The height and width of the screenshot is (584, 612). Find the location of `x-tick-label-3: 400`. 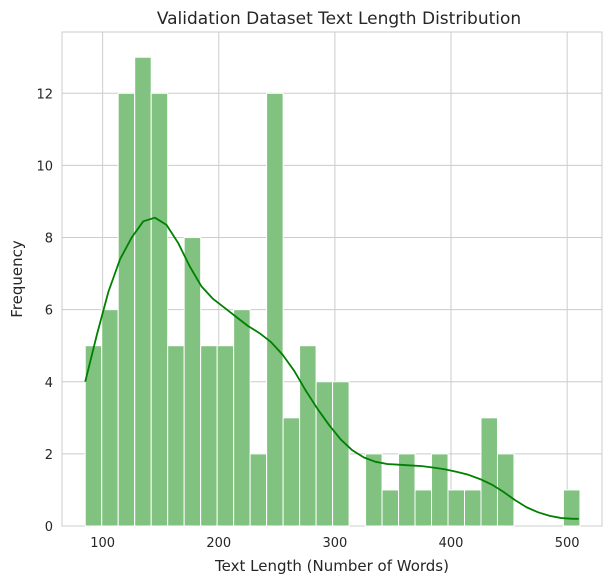

x-tick-label-3: 400 is located at coordinates (451, 543).